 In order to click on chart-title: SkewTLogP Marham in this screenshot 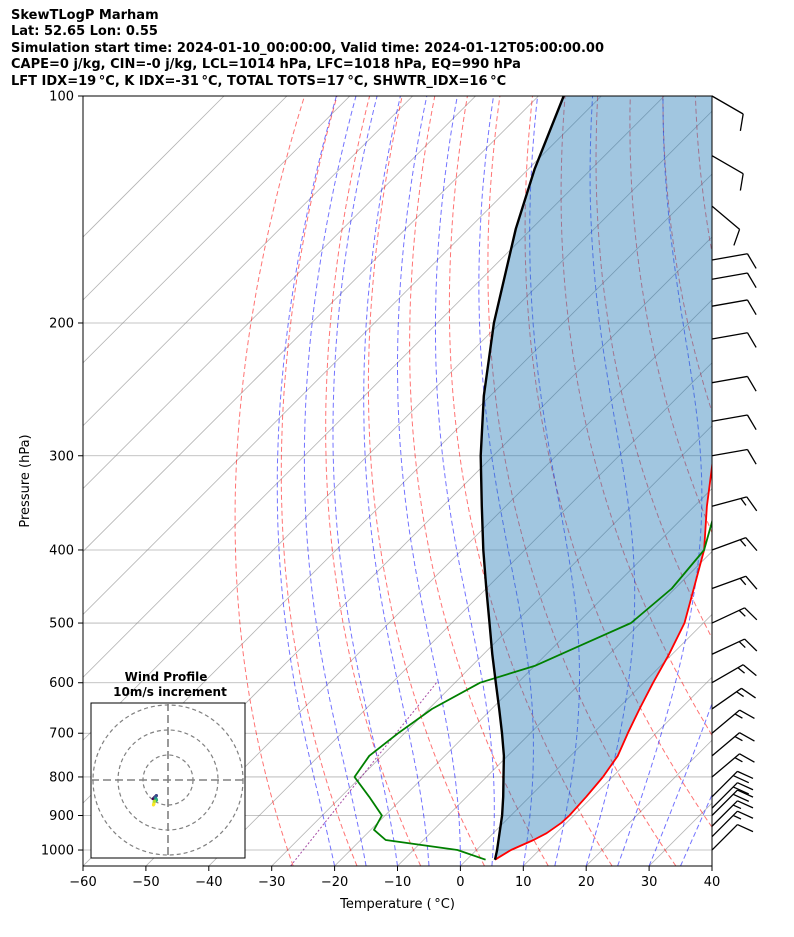, I will do `click(85, 15)`.